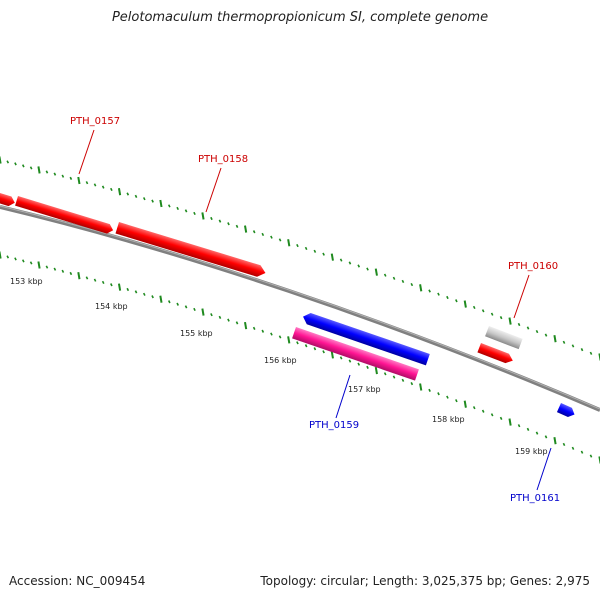 This screenshot has width=600, height=600. What do you see at coordinates (280, 360) in the screenshot?
I see `scale-label-156: 156 kbp` at bounding box center [280, 360].